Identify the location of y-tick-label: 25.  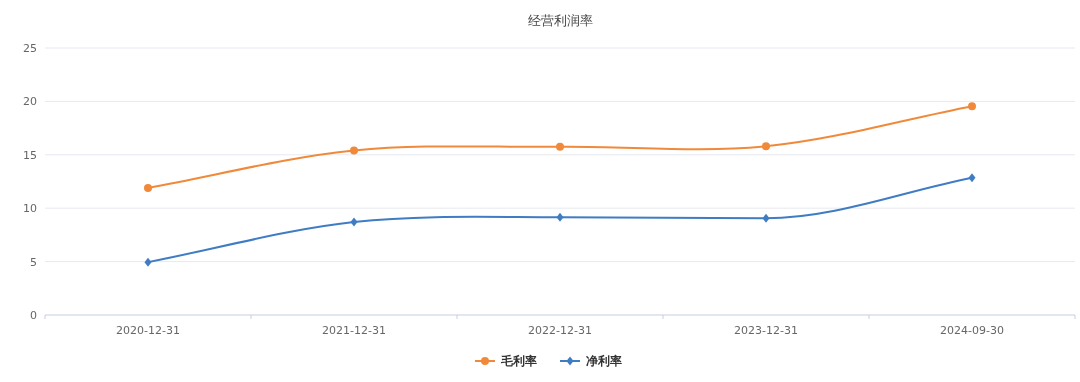
(30, 48).